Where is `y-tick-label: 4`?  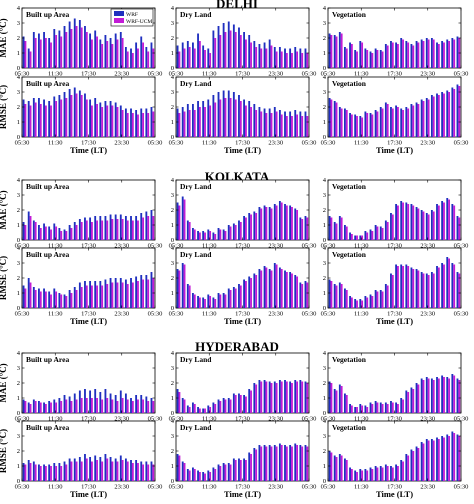 y-tick-label: 4 is located at coordinates (325, 180).